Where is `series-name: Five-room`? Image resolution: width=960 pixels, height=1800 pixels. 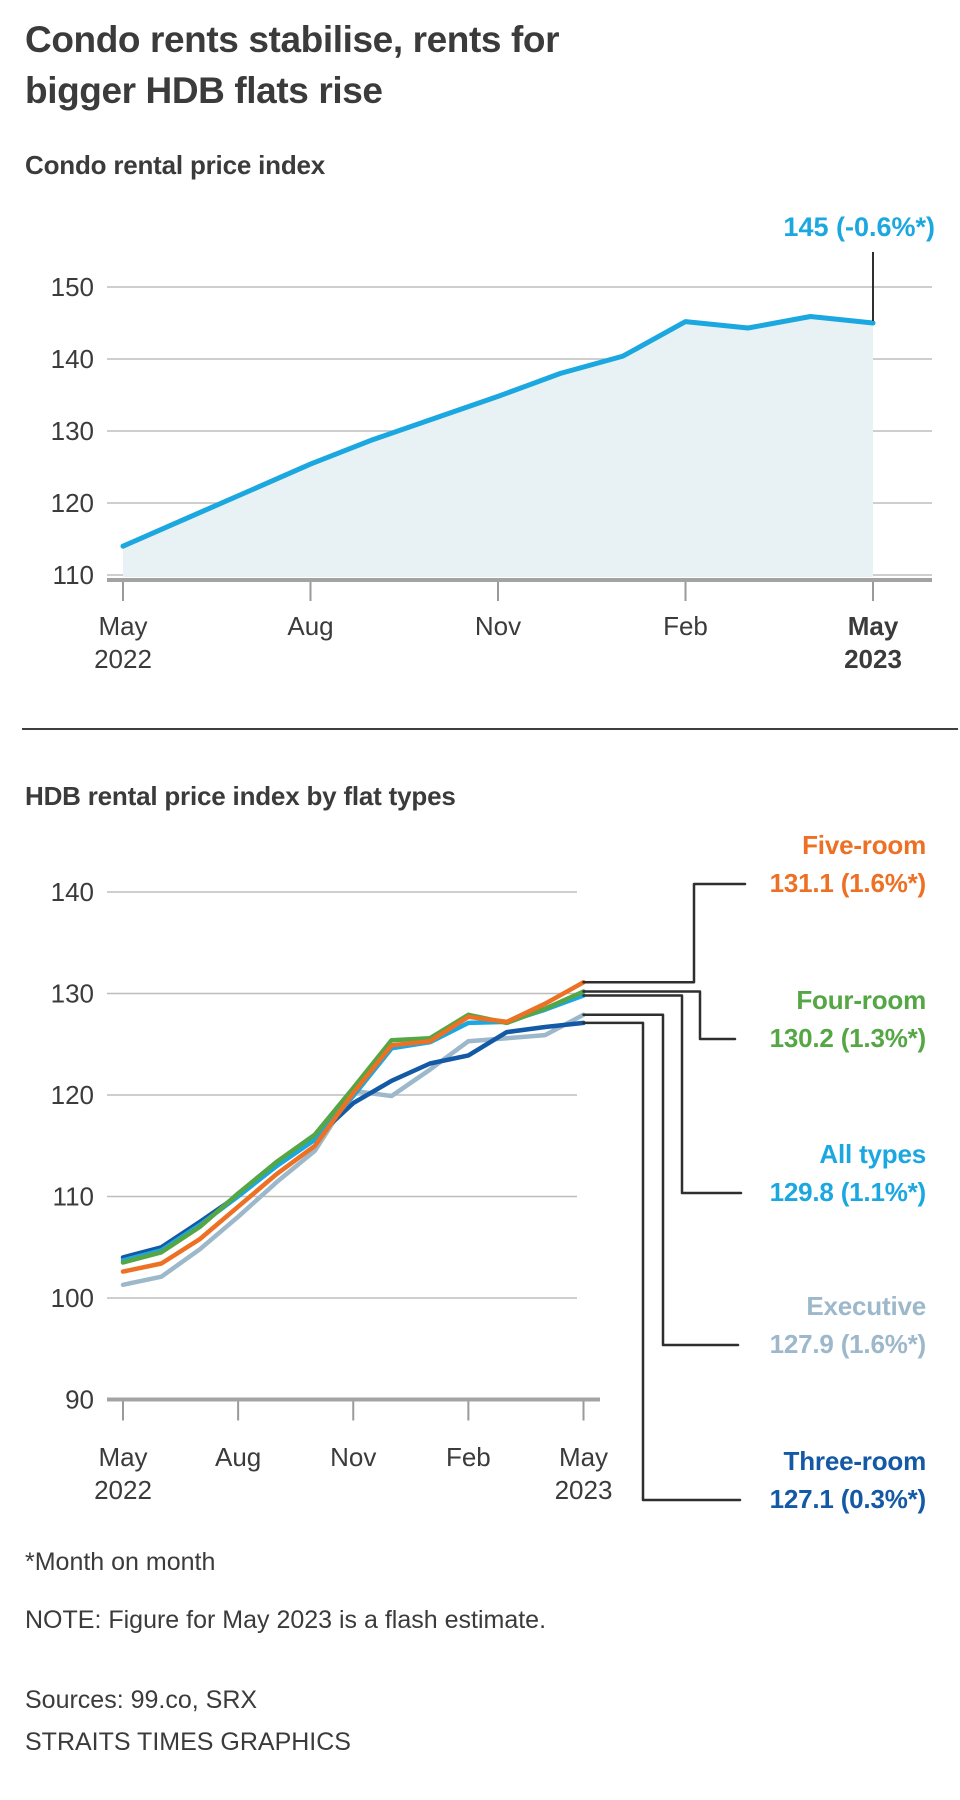 series-name: Five-room is located at coordinates (864, 845).